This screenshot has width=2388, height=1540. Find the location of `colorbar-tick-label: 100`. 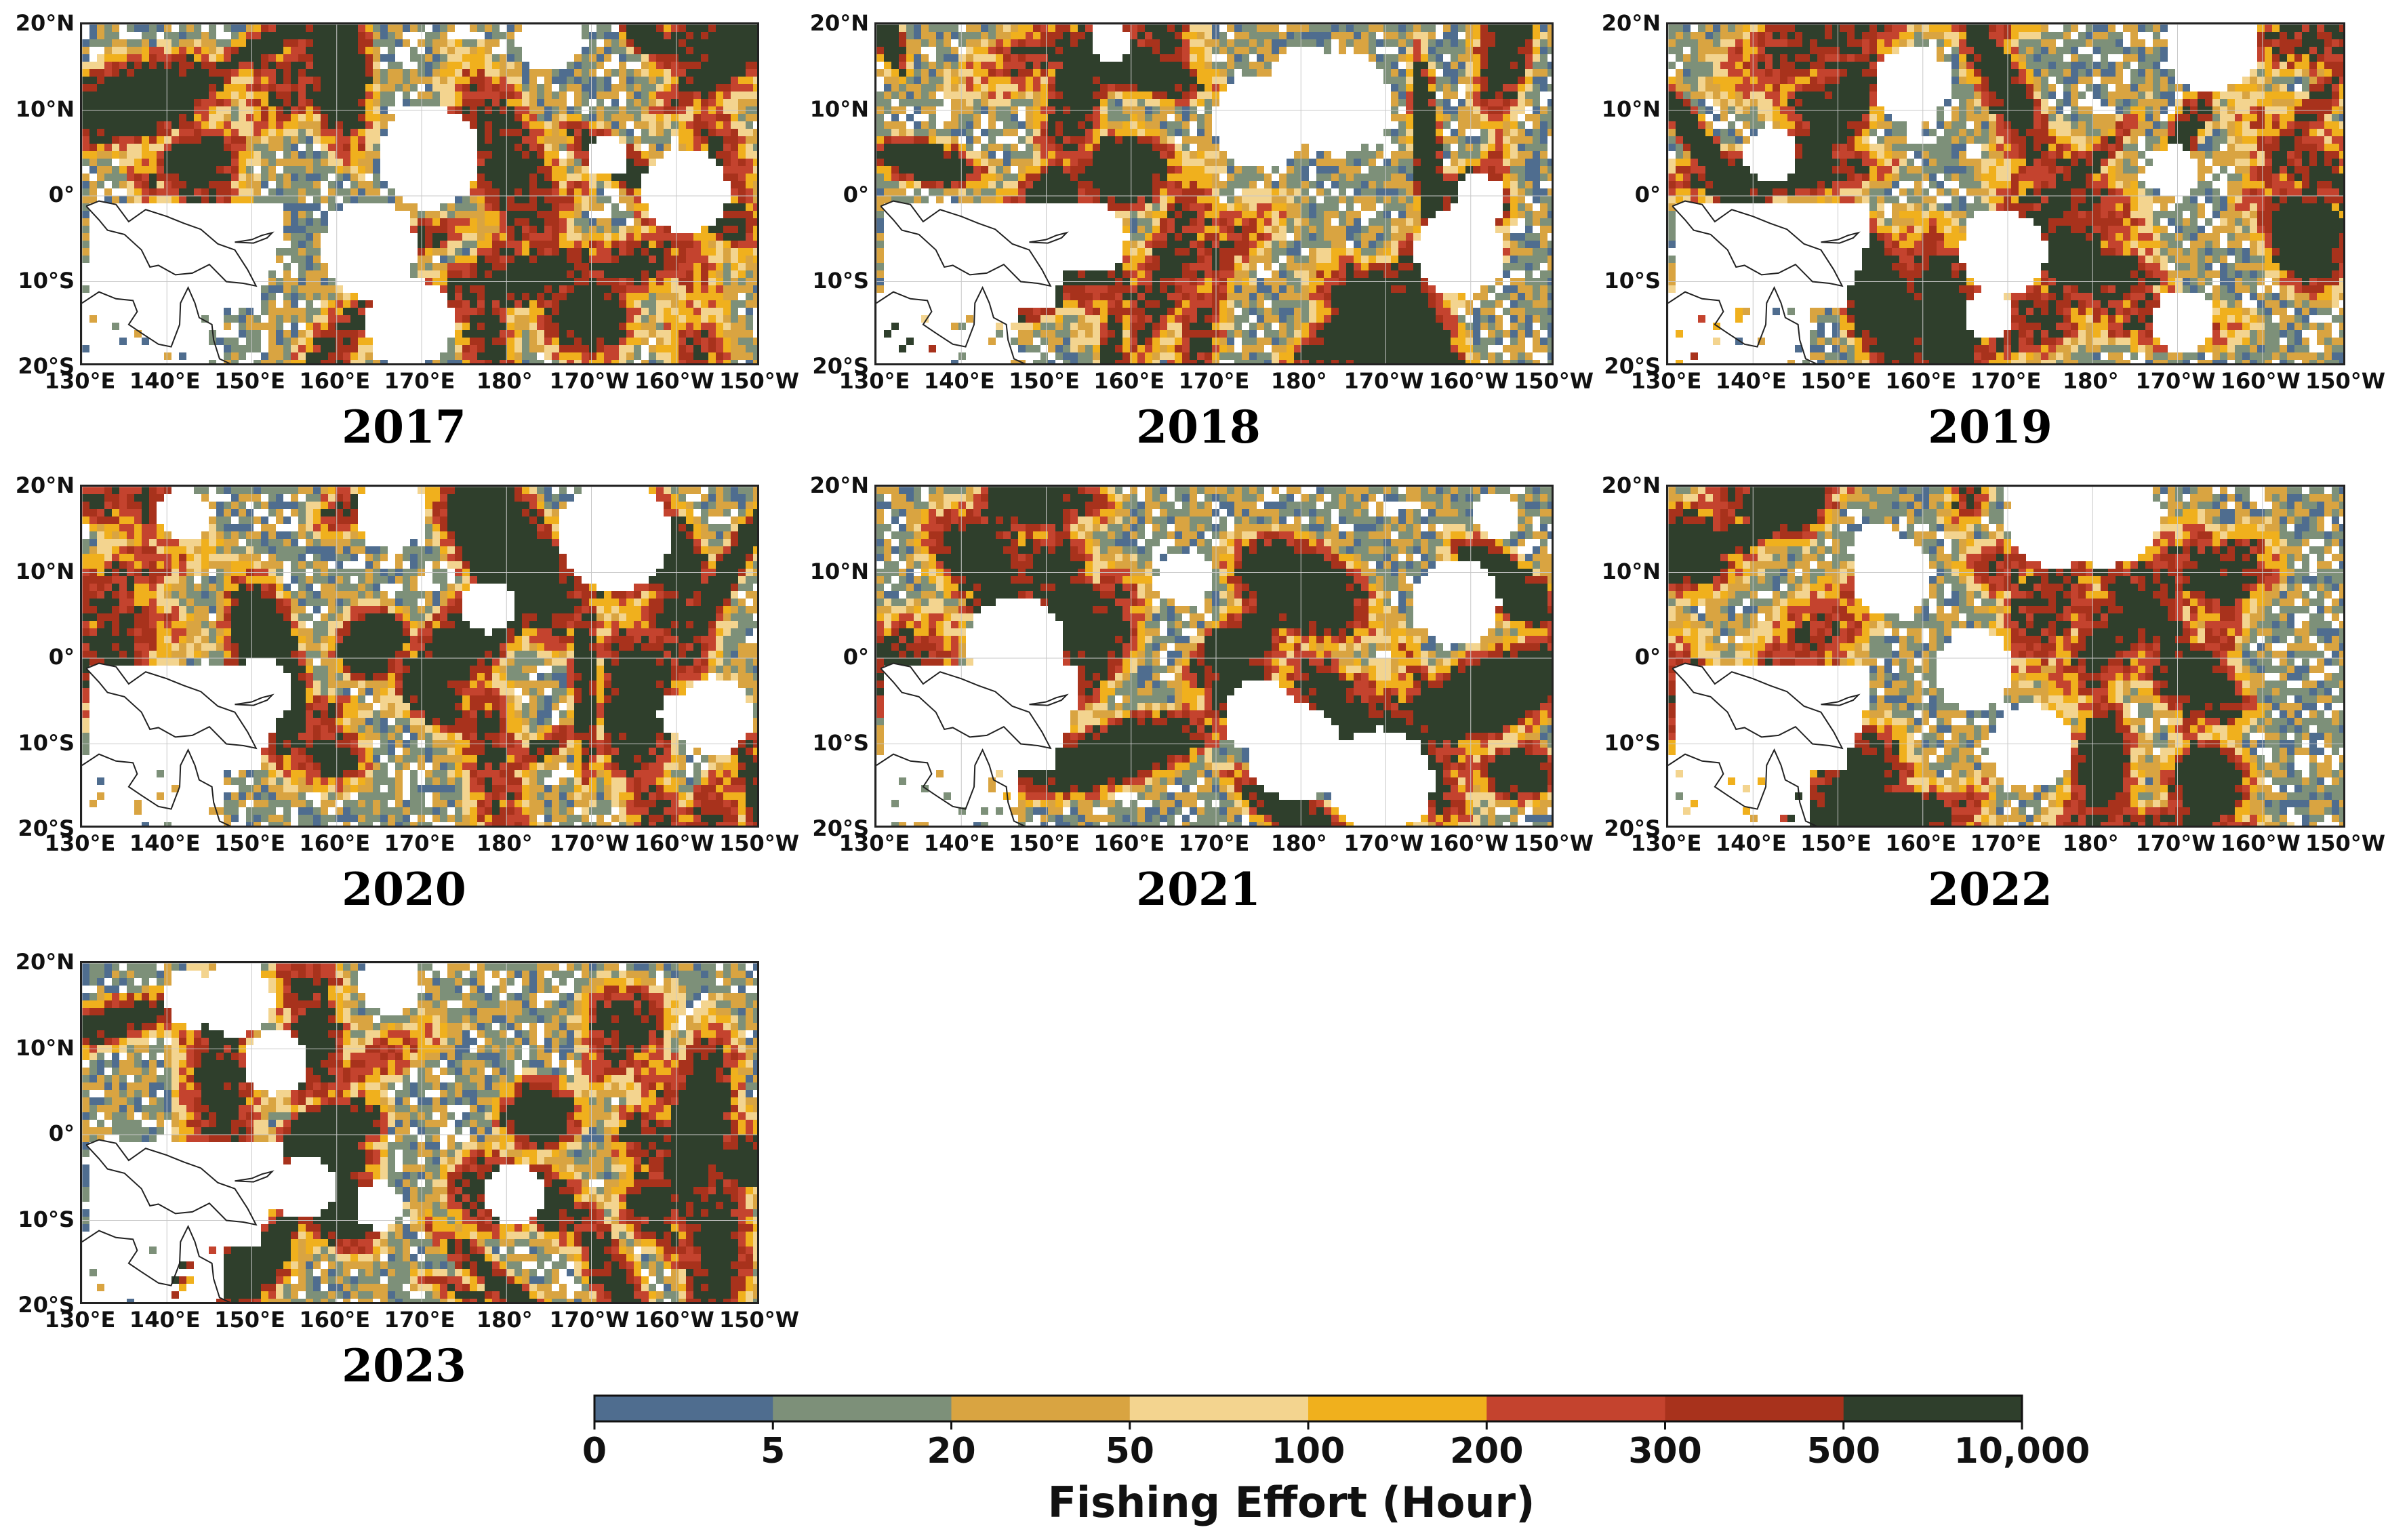

colorbar-tick-label: 100 is located at coordinates (1308, 1451).